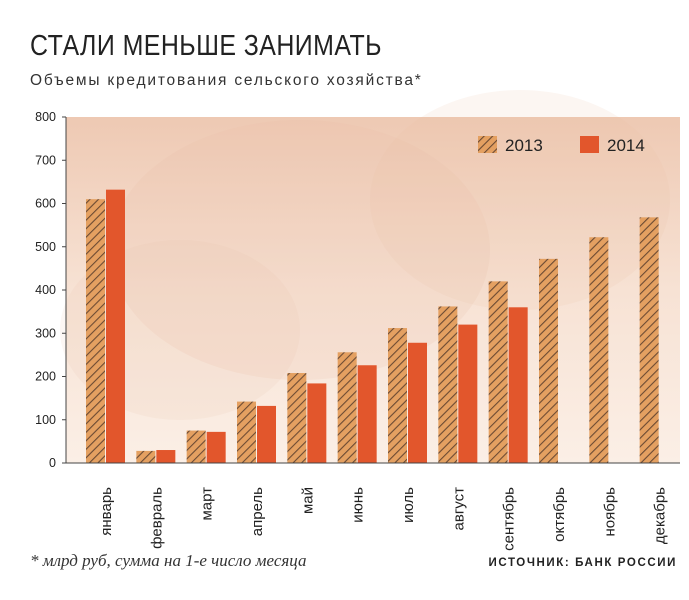  What do you see at coordinates (548, 360) in the screenshot?
I see `bar-2013-октябрь` at bounding box center [548, 360].